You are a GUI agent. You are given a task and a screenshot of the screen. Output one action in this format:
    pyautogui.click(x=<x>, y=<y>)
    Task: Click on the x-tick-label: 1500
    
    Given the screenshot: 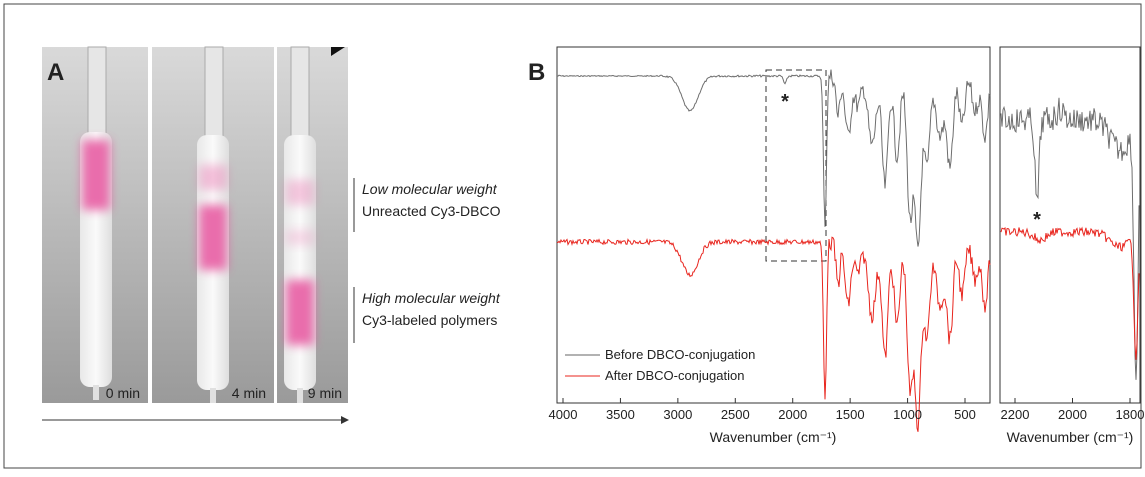 What is the action you would take?
    pyautogui.click(x=850, y=414)
    